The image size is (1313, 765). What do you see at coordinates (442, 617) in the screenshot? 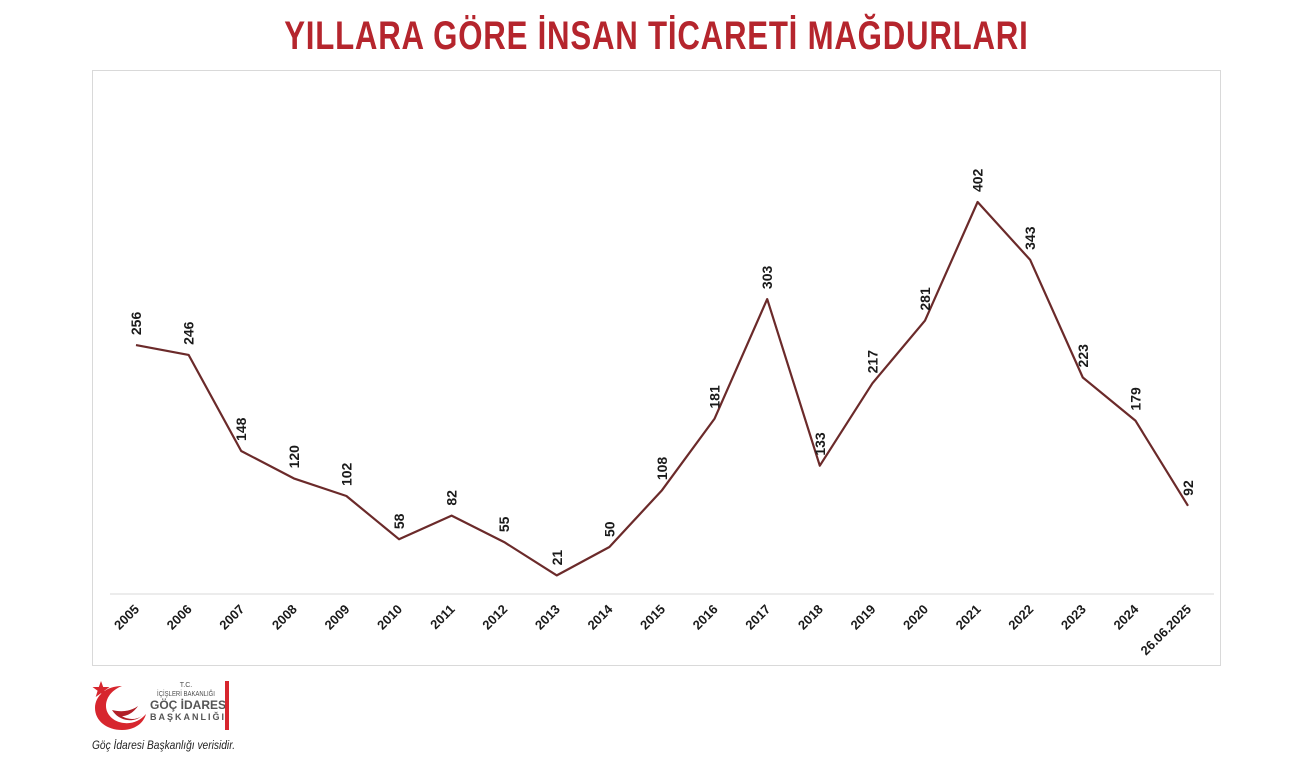
I see `x-tick-label: 2011` at bounding box center [442, 617].